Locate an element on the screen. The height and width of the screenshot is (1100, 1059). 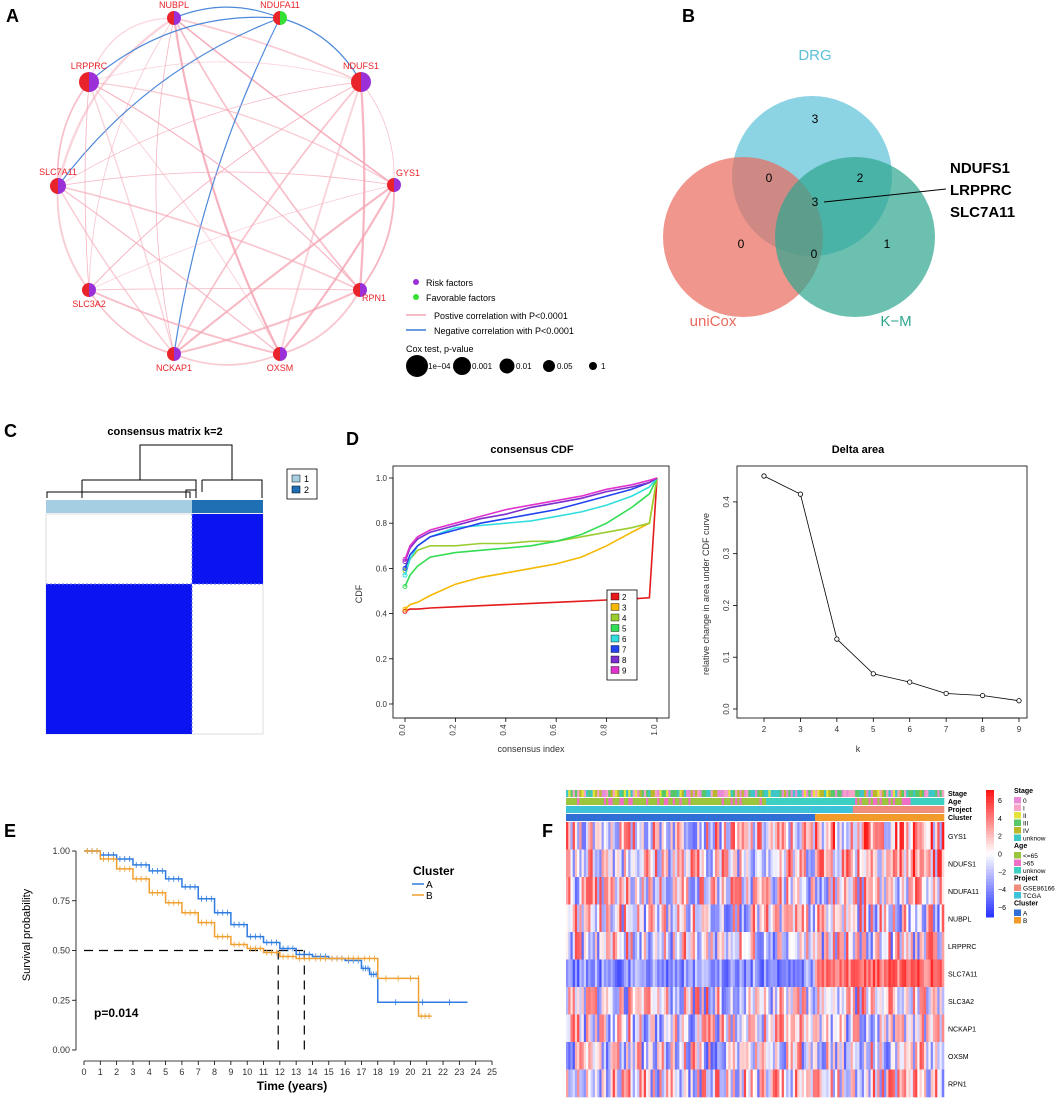
km-curve is located at coordinates (258, 933).